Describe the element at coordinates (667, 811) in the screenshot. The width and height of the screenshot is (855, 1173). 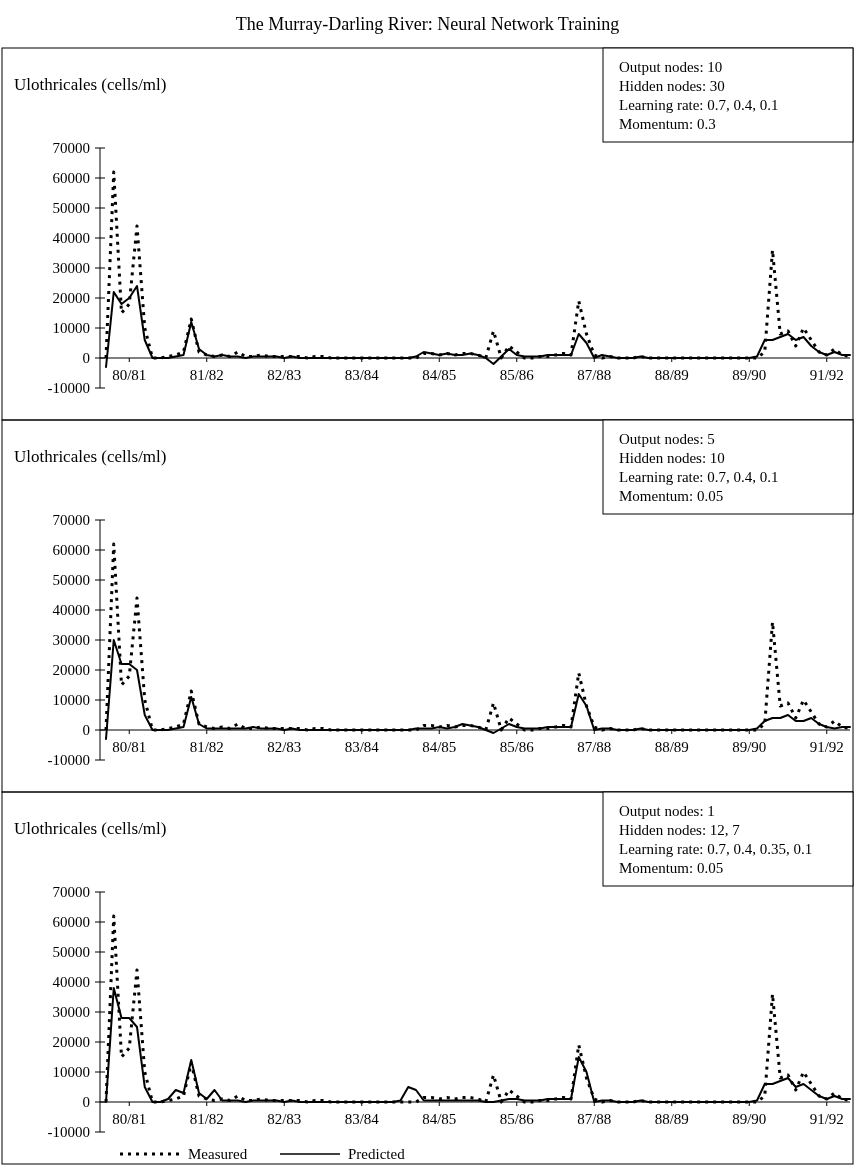
I see `text: Output nodes: 1` at that location.